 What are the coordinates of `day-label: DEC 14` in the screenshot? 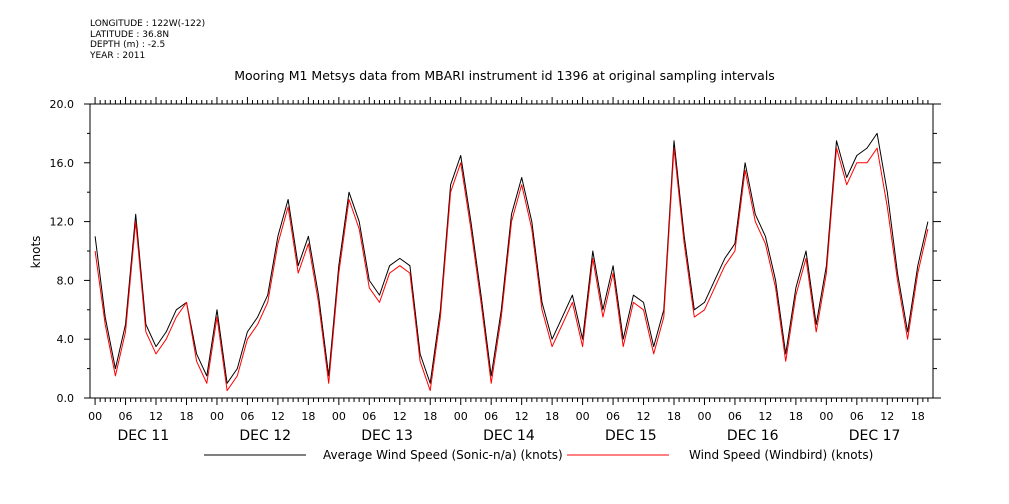 It's located at (509, 436).